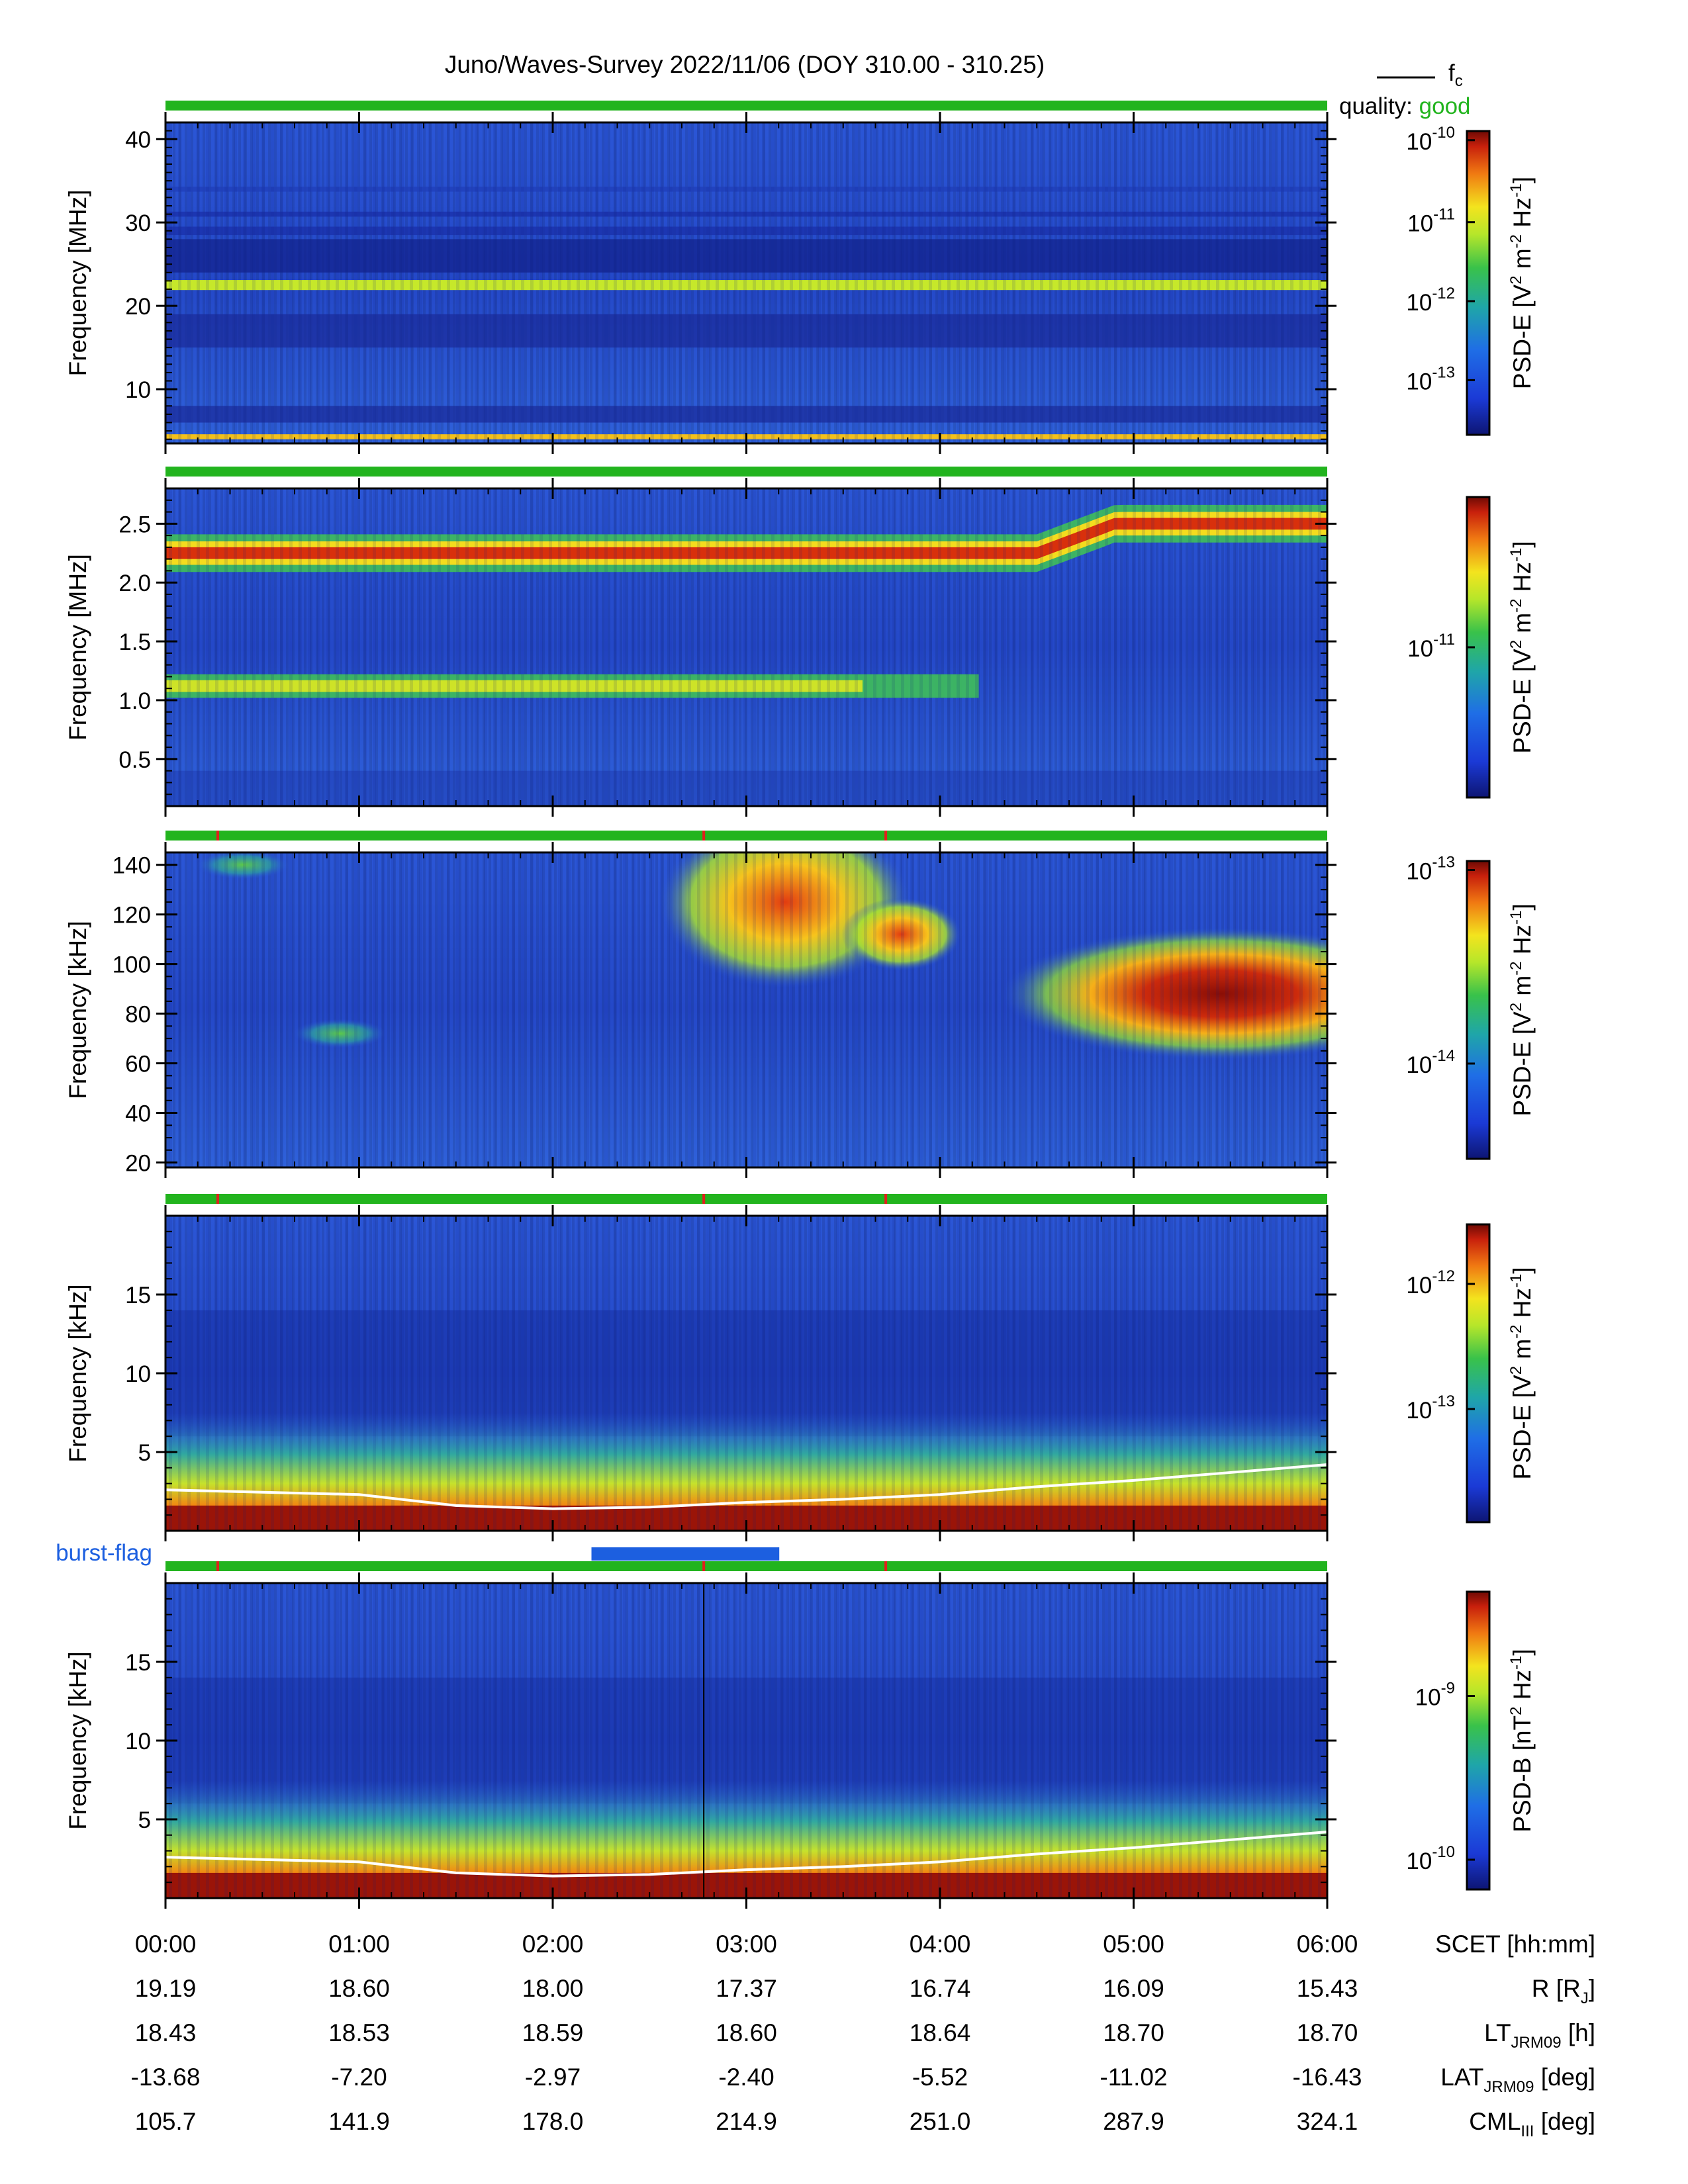 This screenshot has width=1688, height=2184. I want to click on y-axis: 20 40 60 80 100 120 140, so click(724, 1014).